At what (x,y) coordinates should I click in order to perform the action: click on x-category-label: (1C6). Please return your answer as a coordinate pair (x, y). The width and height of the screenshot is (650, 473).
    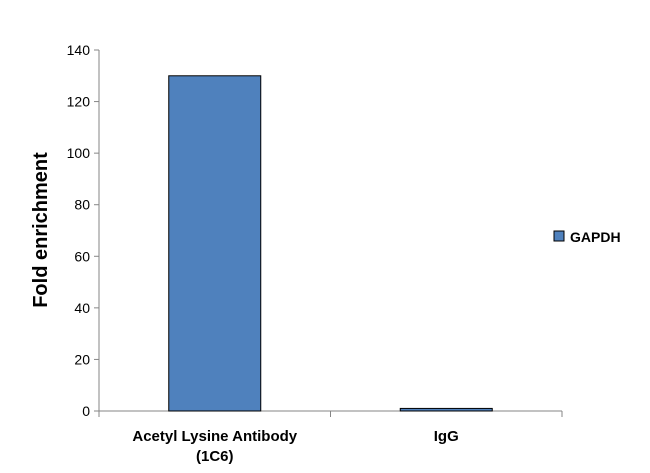
    Looking at the image, I should click on (215, 456).